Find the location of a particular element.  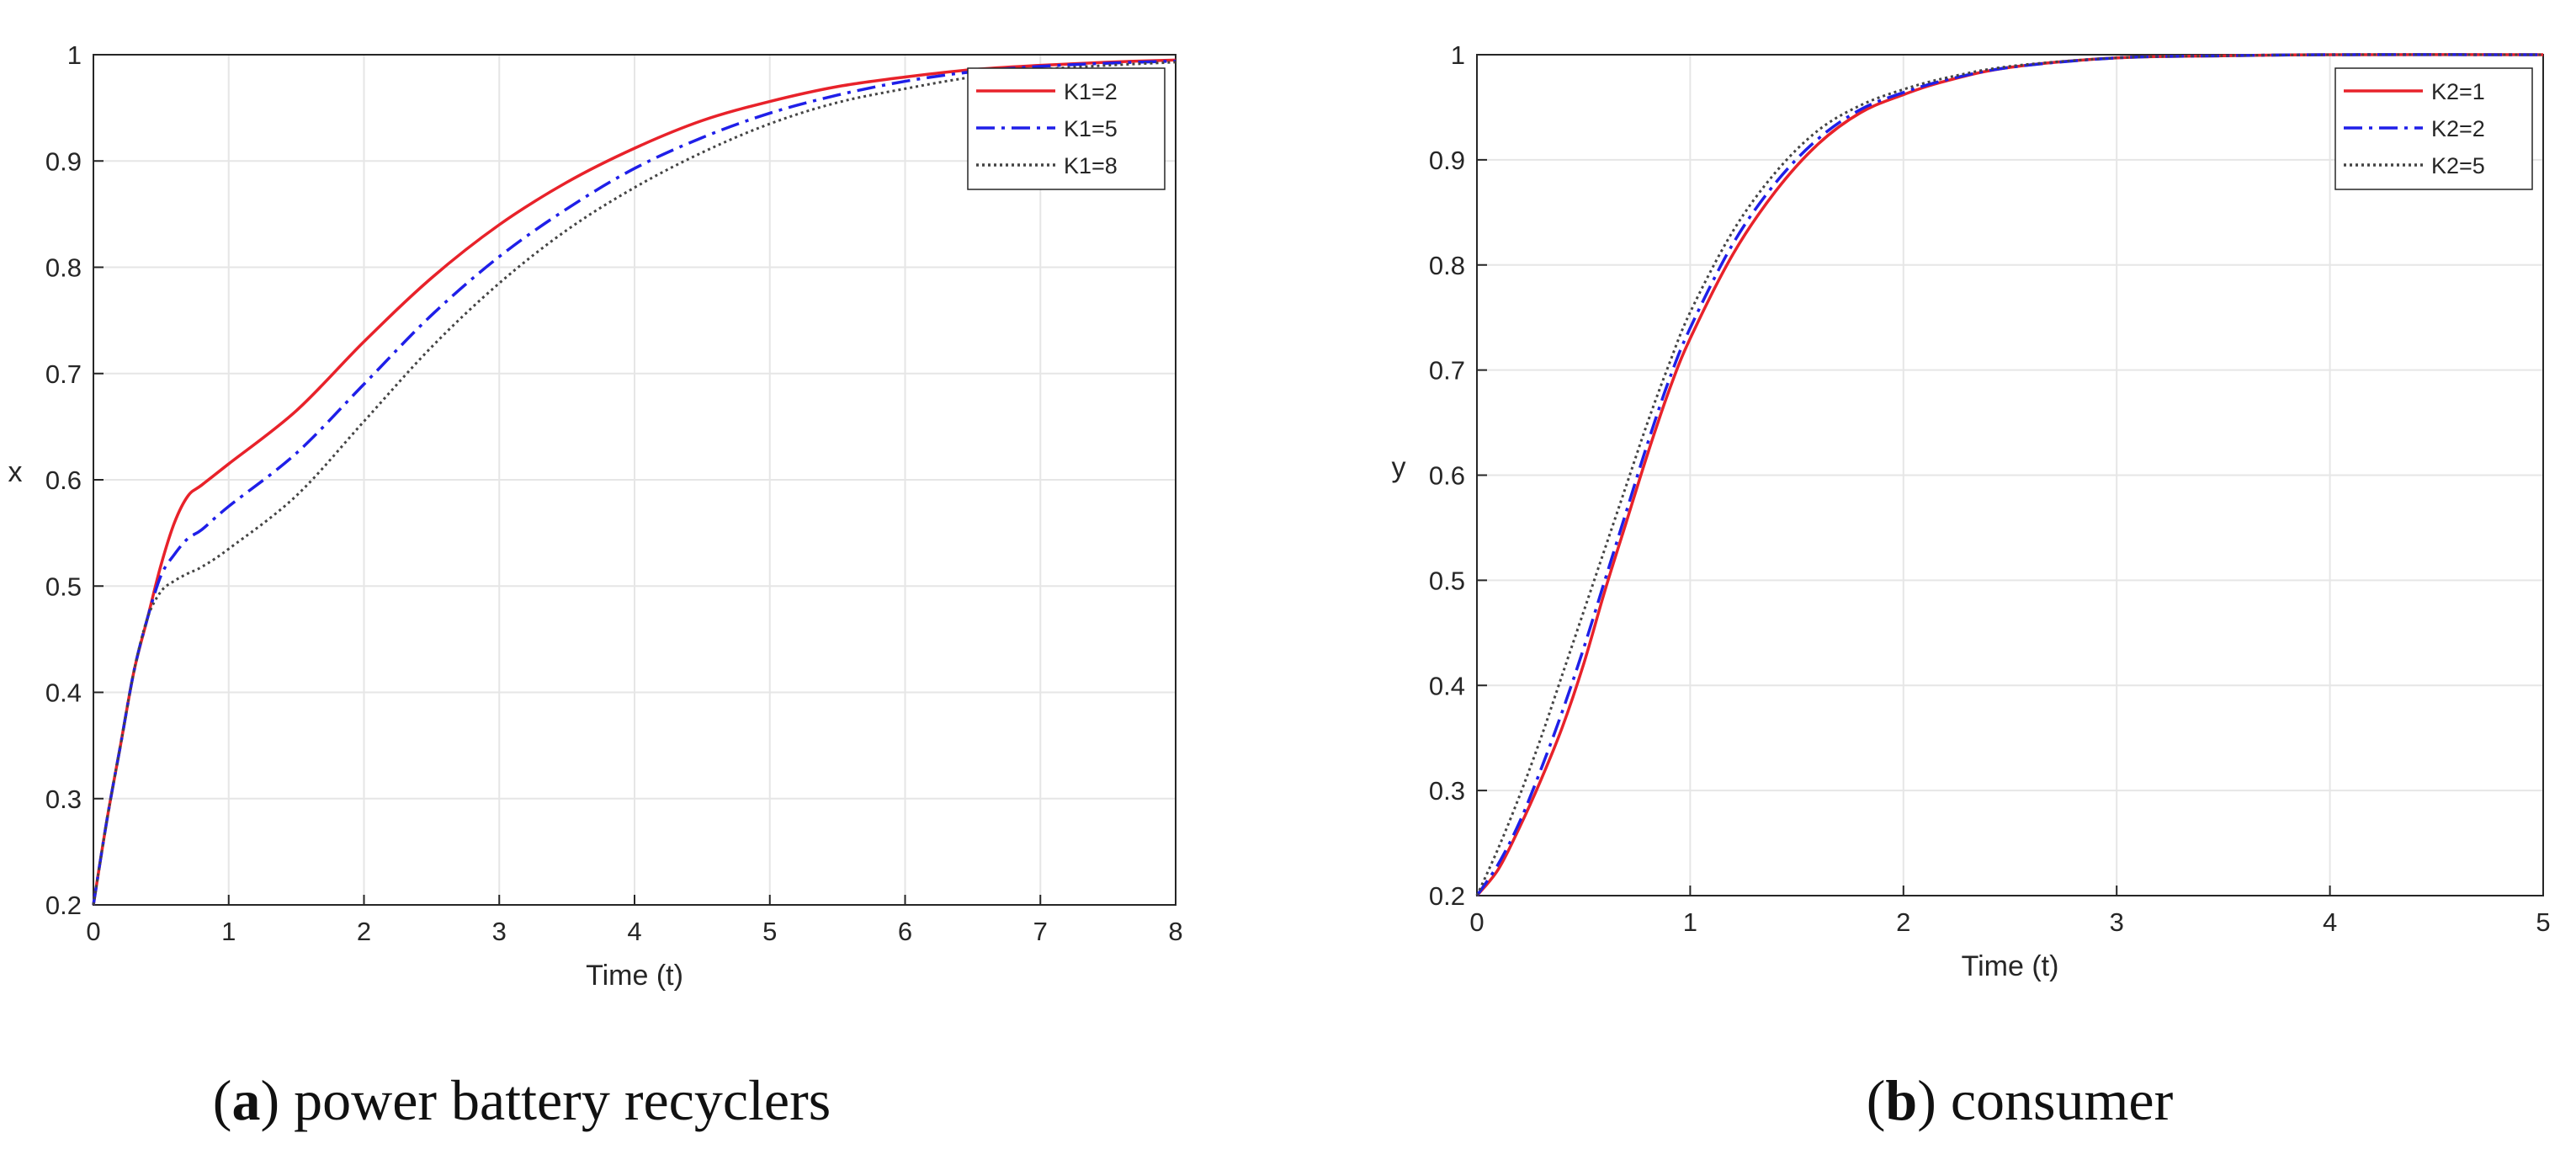

caption-b: (b) consumer is located at coordinates (2021, 1100).